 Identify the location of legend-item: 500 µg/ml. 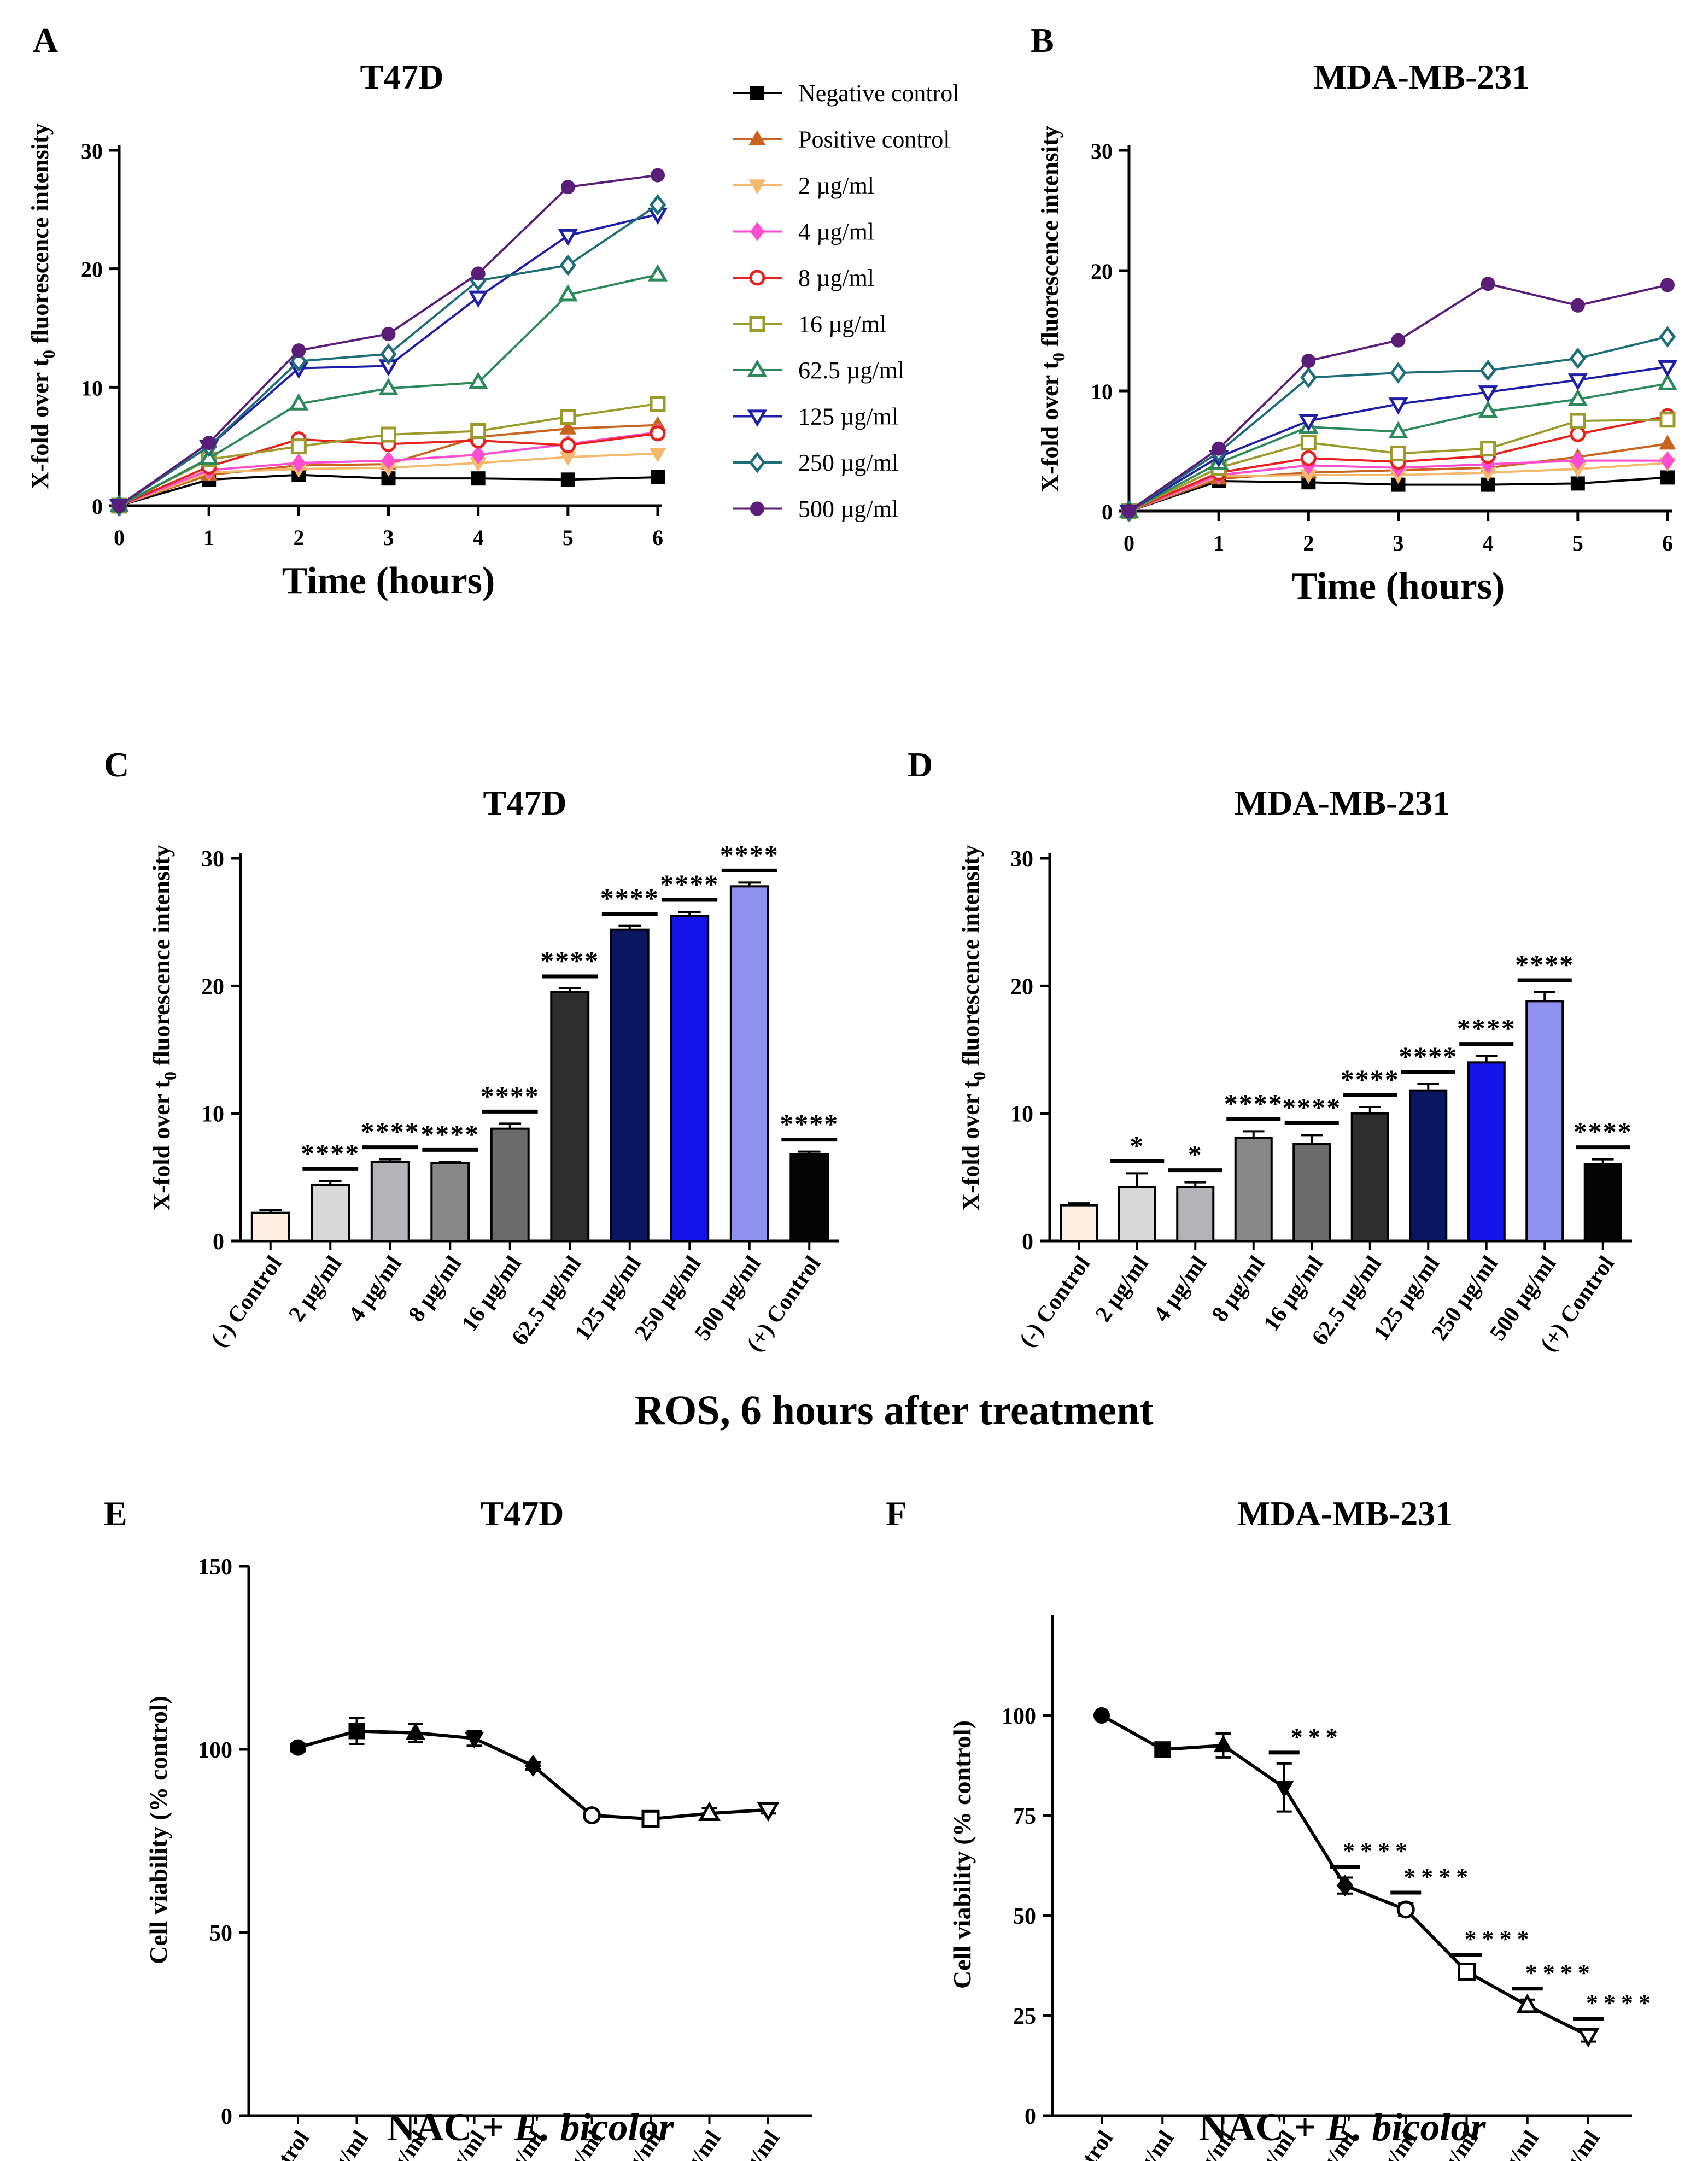
(815, 509).